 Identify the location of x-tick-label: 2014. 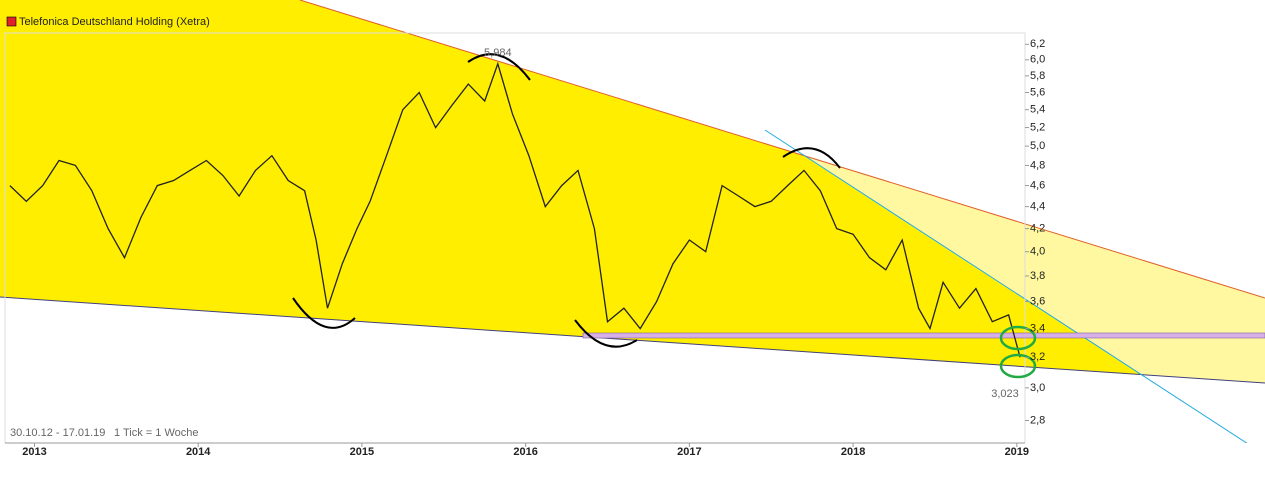
(198, 452).